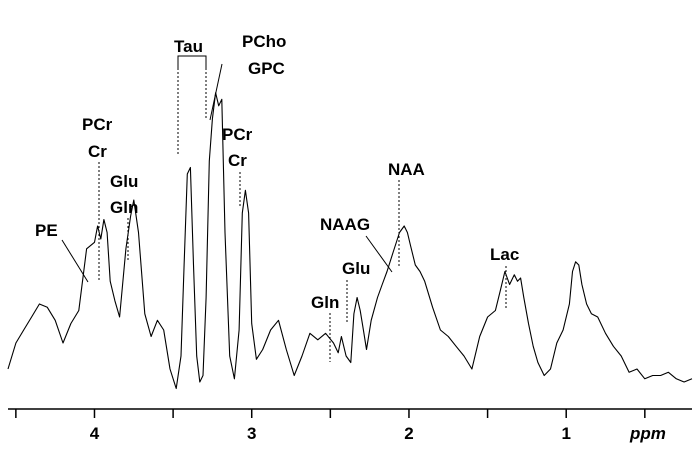 This screenshot has height=450, width=695. What do you see at coordinates (406, 169) in the screenshot?
I see `annotation-naa: NAA` at bounding box center [406, 169].